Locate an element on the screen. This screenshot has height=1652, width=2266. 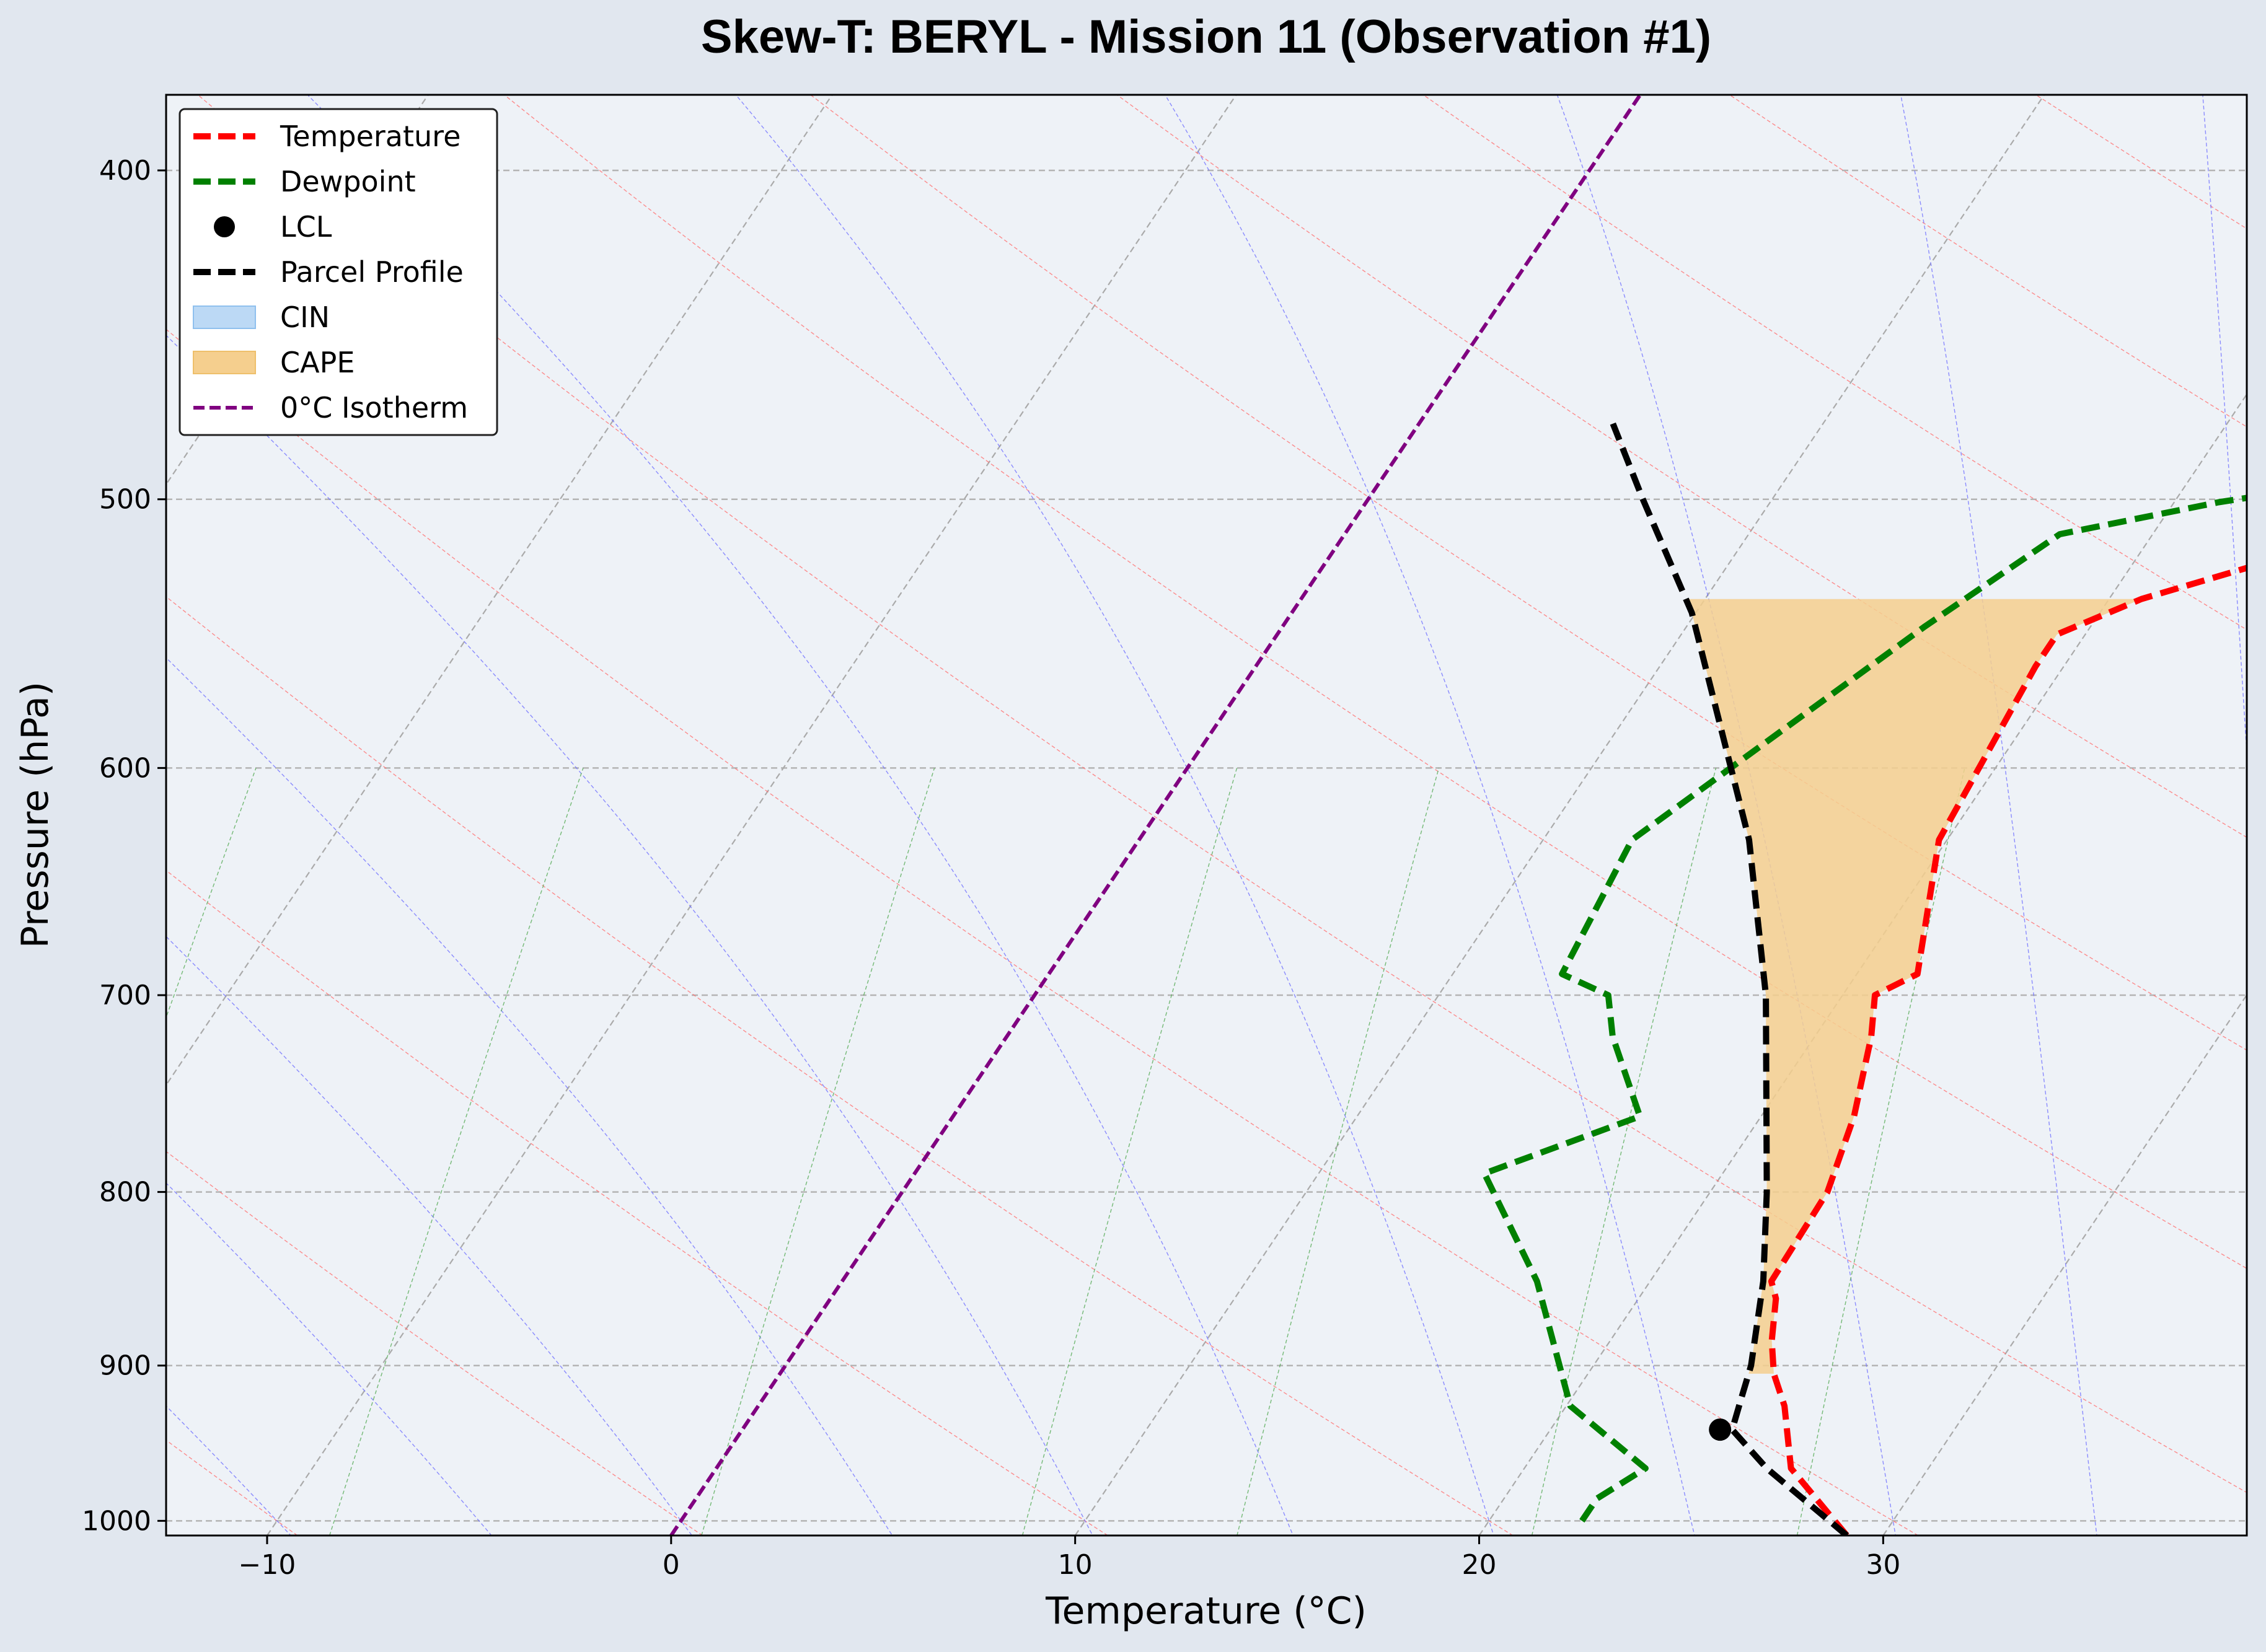
y-tick-label: 900 is located at coordinates (125, 1366).